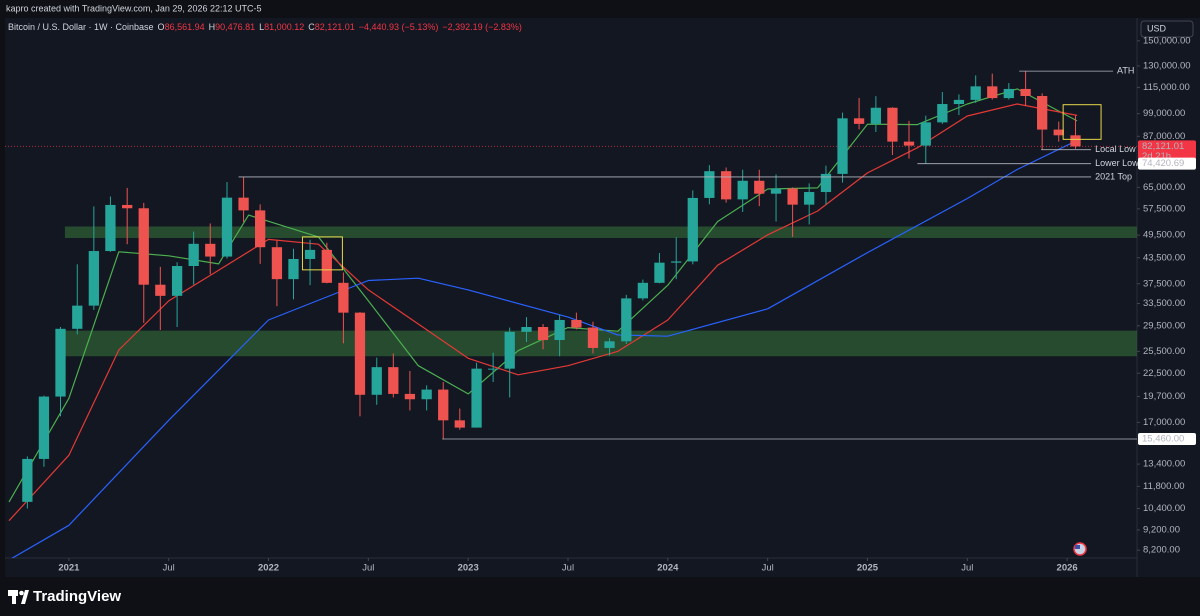 This screenshot has height=616, width=1200. What do you see at coordinates (1167, 40) in the screenshot?
I see `y-tick-label: 150,000.00` at bounding box center [1167, 40].